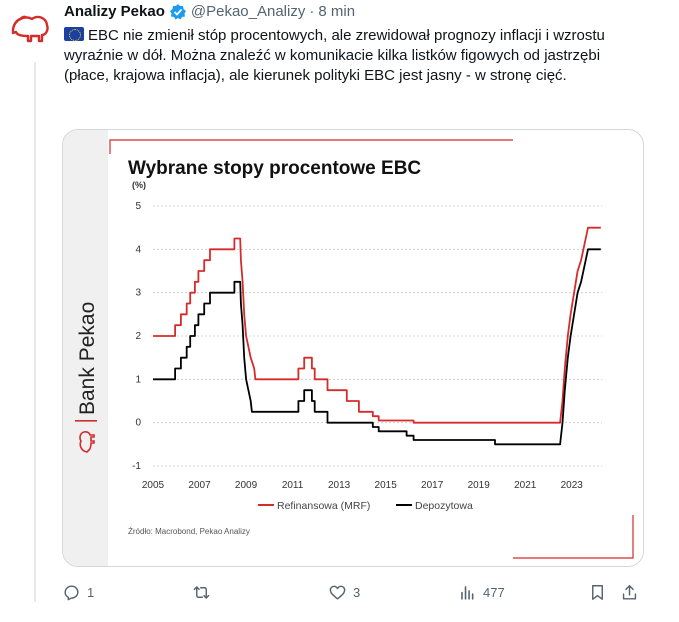 The image size is (679, 622). I want to click on chart-y-unit: (%), so click(139, 185).